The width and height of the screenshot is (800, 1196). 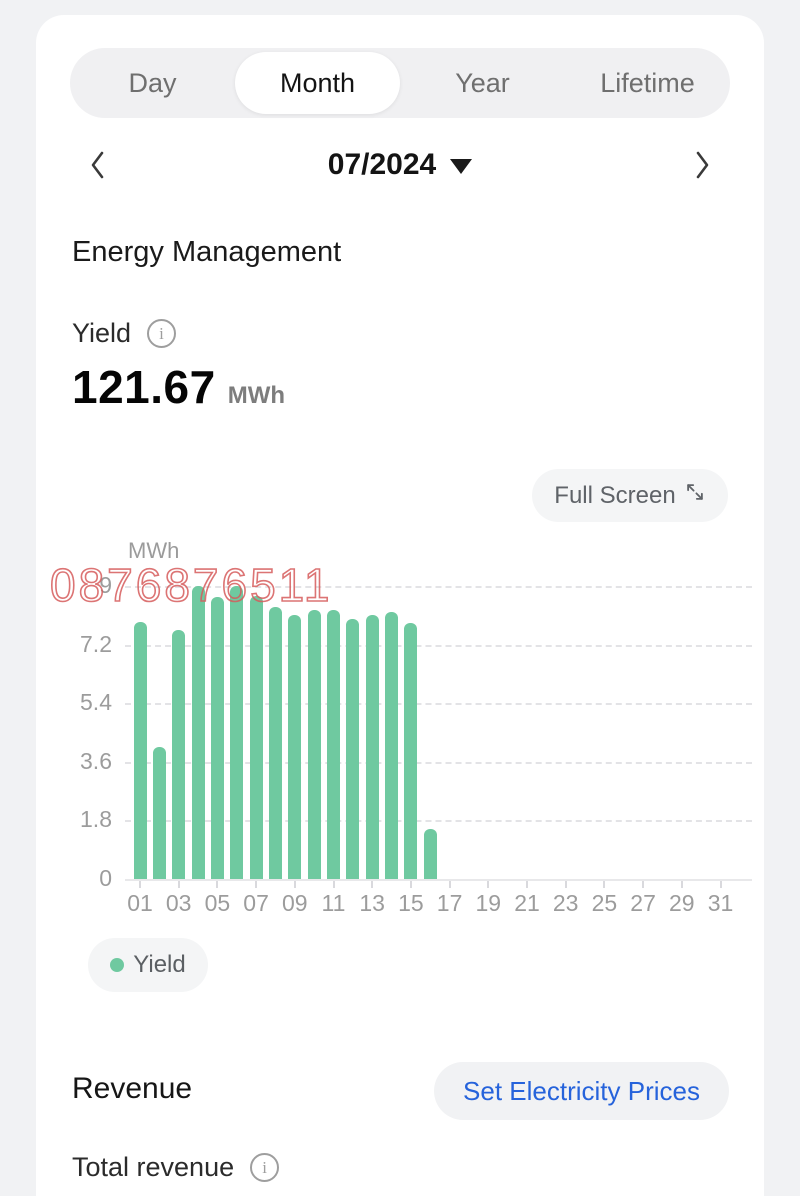 I want to click on x-axis-tick-label: 17, so click(x=449, y=903).